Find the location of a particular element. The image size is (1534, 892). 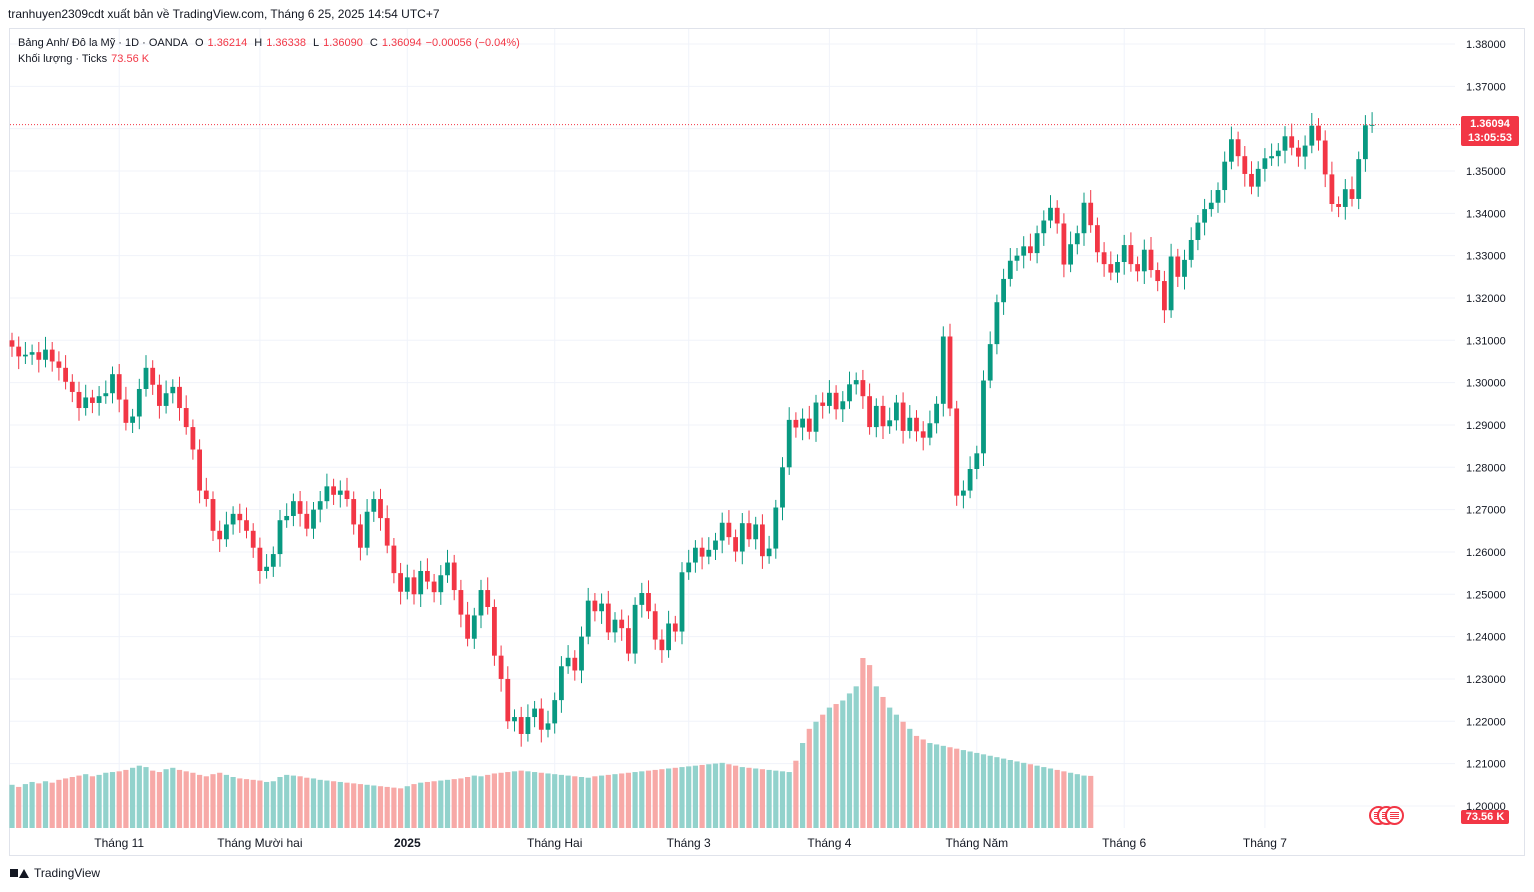

event-flags is located at coordinates (1387, 816).